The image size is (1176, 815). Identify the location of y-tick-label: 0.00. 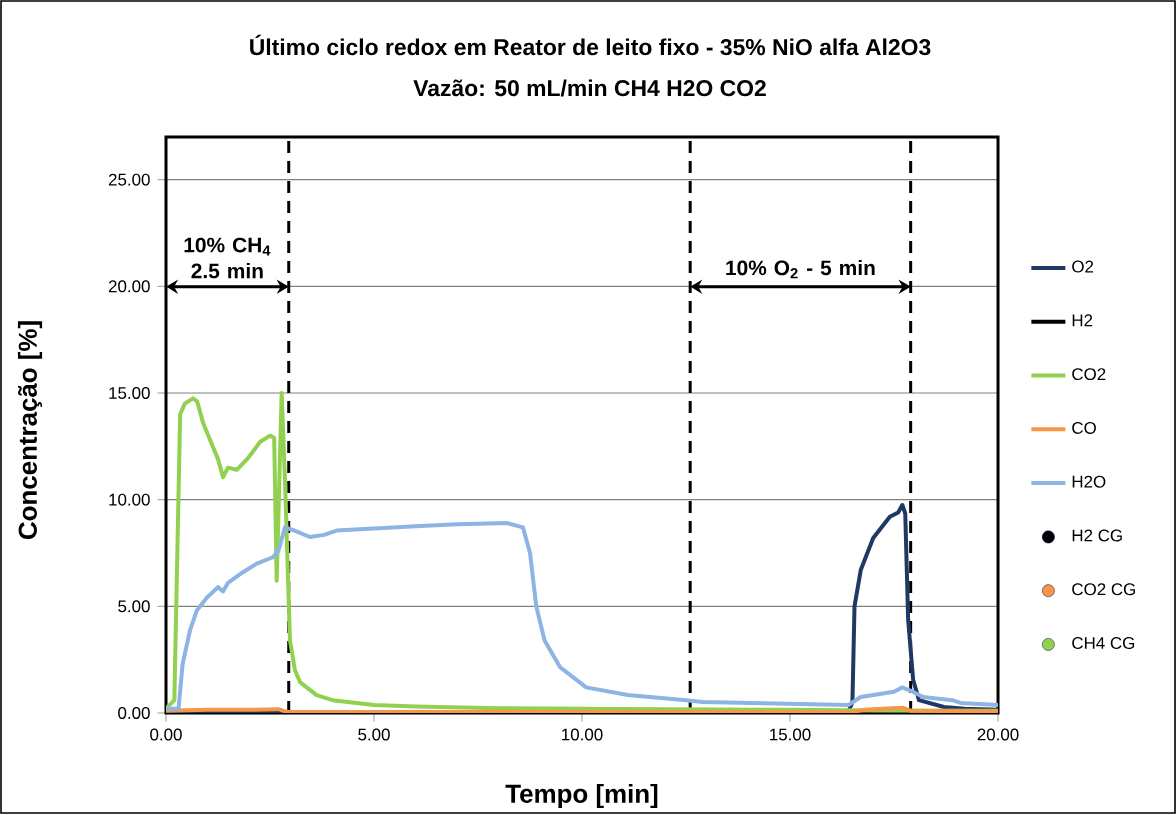
(134, 713).